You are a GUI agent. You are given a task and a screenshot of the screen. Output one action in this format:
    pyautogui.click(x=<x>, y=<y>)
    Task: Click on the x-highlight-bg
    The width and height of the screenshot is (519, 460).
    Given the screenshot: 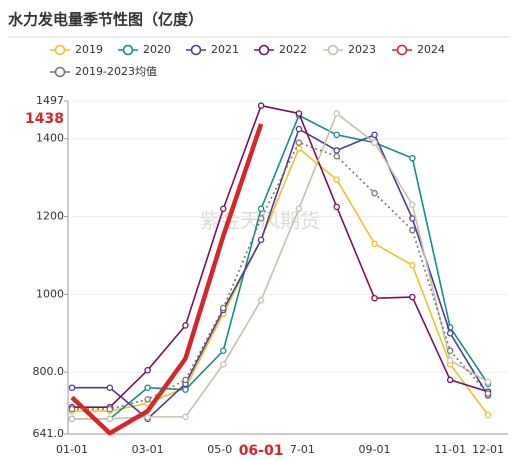 What is the action you would take?
    pyautogui.click(x=261, y=450)
    